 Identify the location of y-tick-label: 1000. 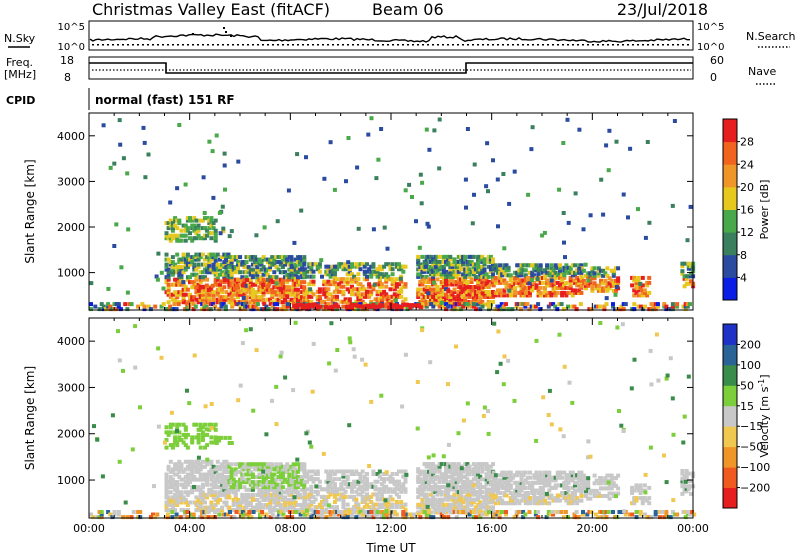
(71, 273).